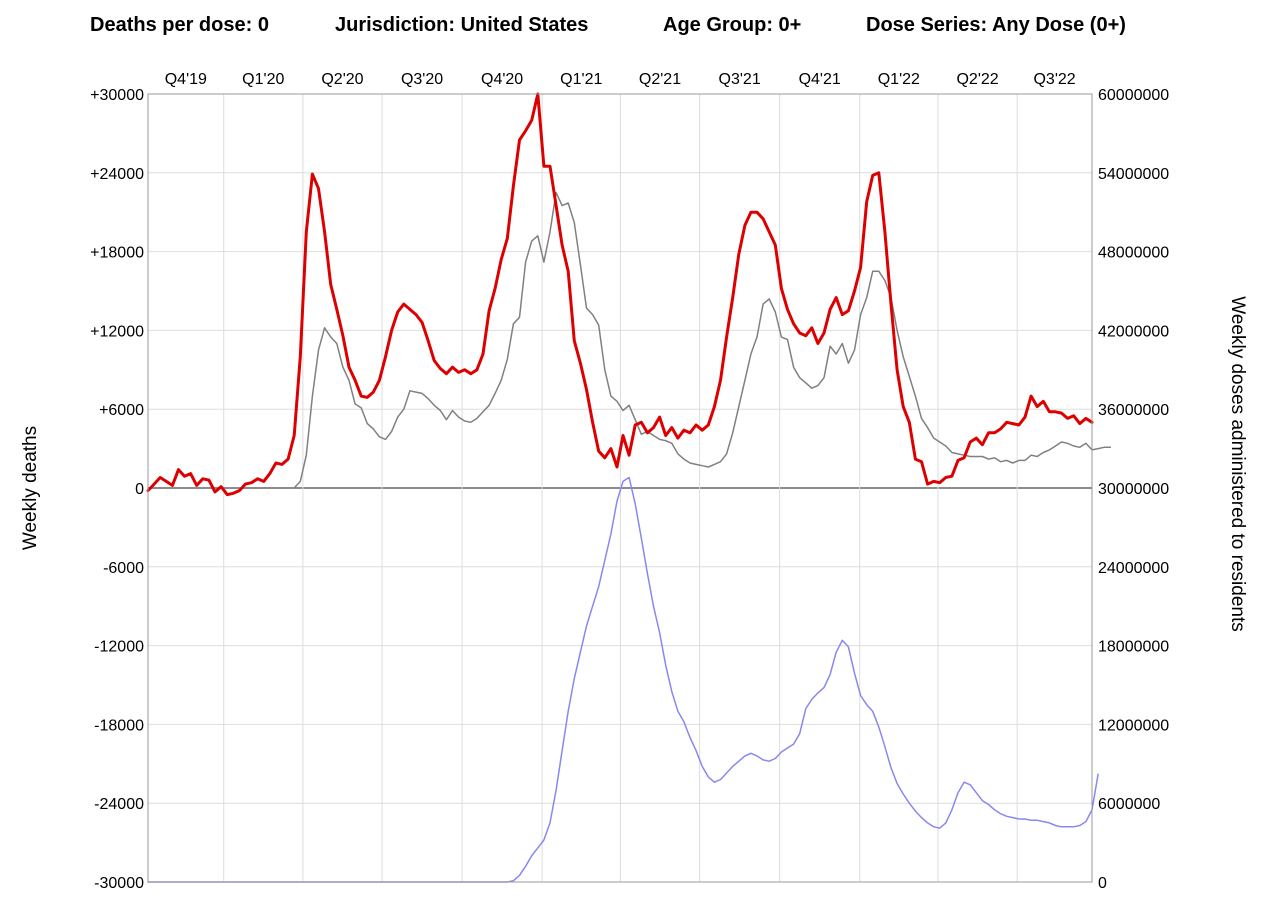  I want to click on y-tick-label-right: 54000000, so click(1133, 174).